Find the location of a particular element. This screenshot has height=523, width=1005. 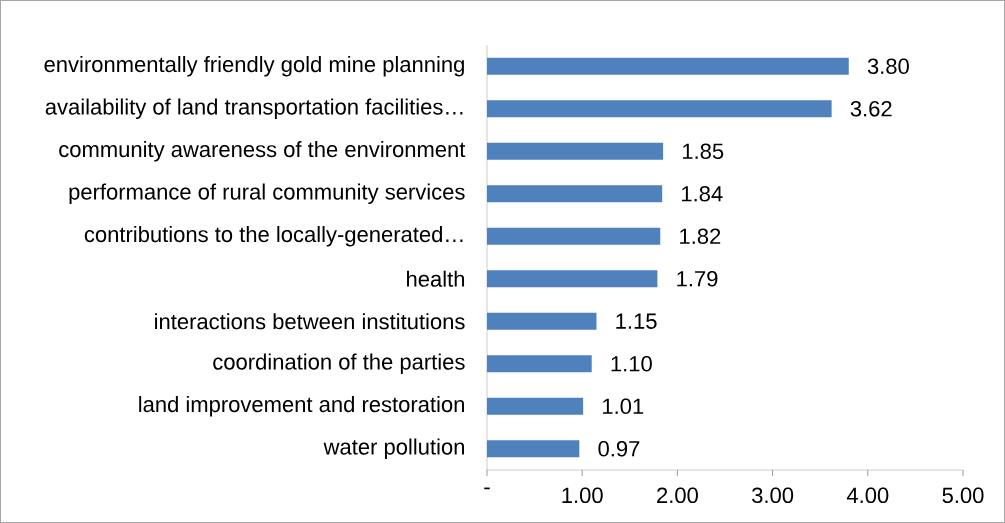

data-label: 0.97 is located at coordinates (619, 448).